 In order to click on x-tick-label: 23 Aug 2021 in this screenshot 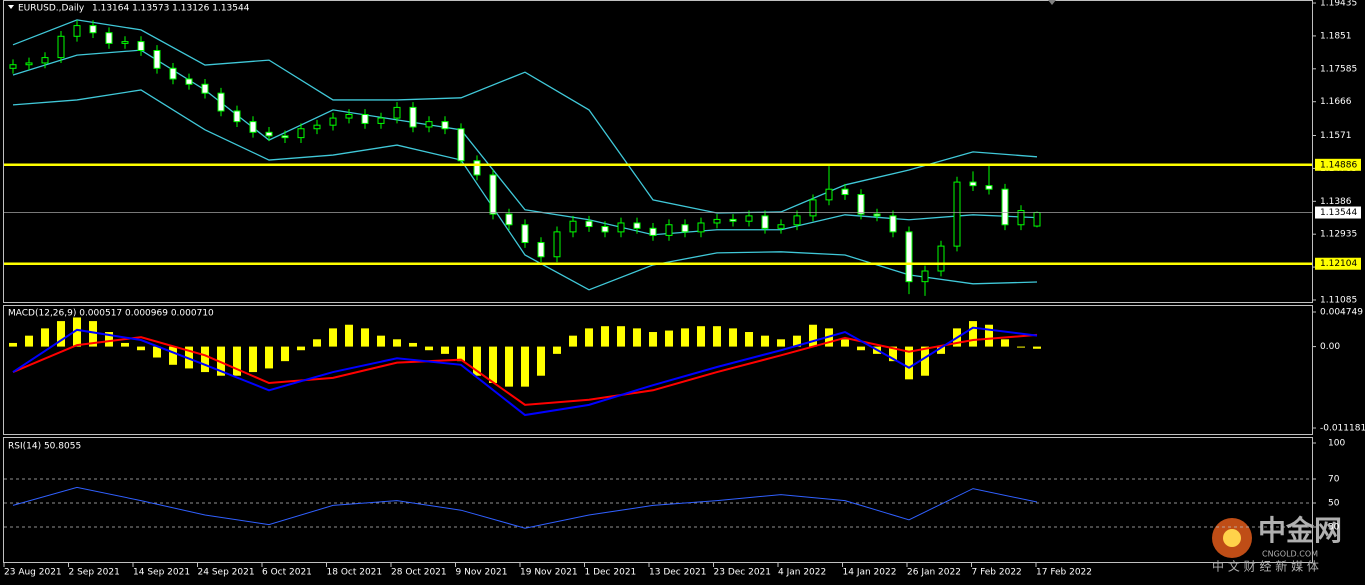, I will do `click(33, 573)`.